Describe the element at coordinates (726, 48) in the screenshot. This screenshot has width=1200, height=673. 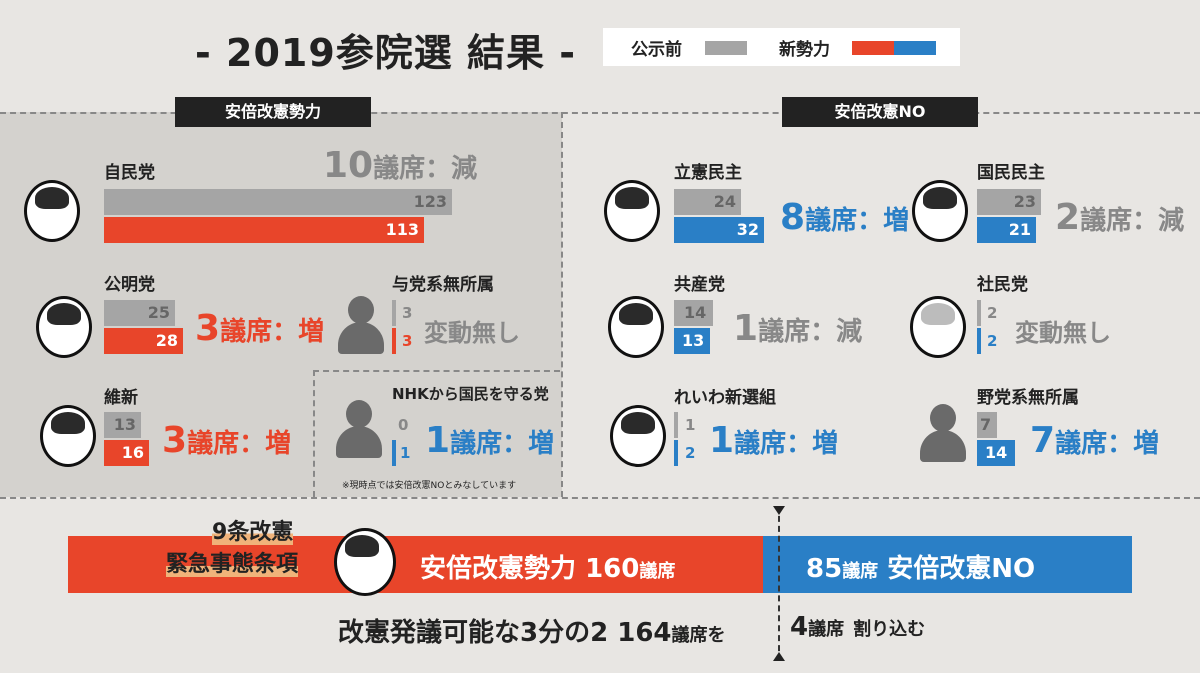
I see `legend-before-swatch` at that location.